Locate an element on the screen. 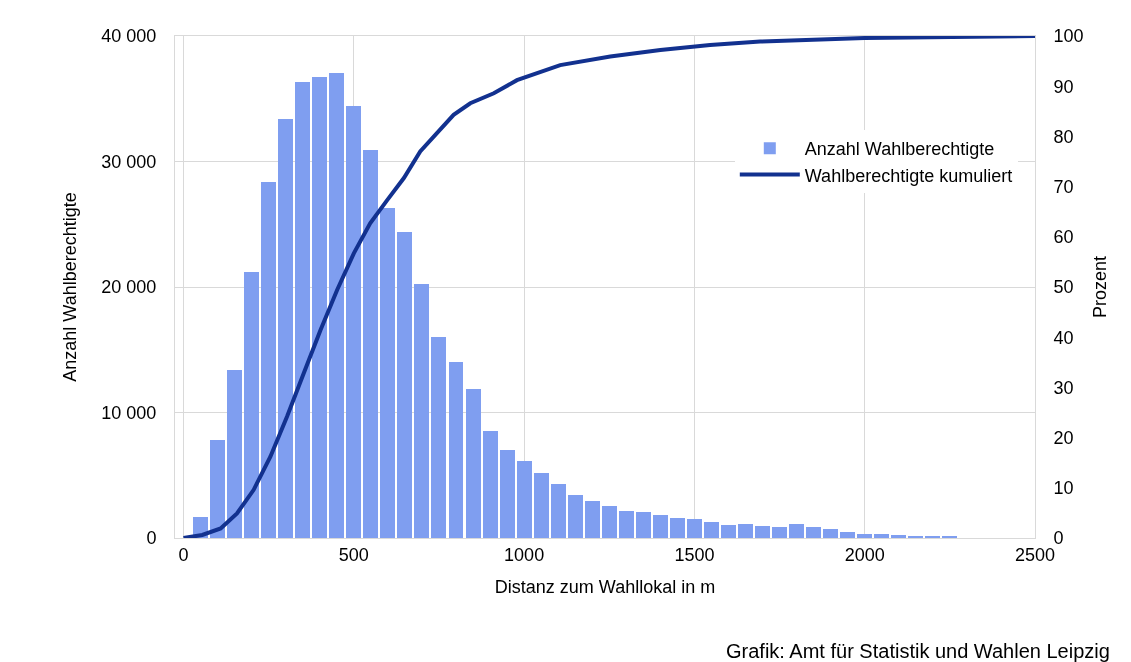 The image size is (1131, 662). y2-tick-label: 100 is located at coordinates (1068, 36).